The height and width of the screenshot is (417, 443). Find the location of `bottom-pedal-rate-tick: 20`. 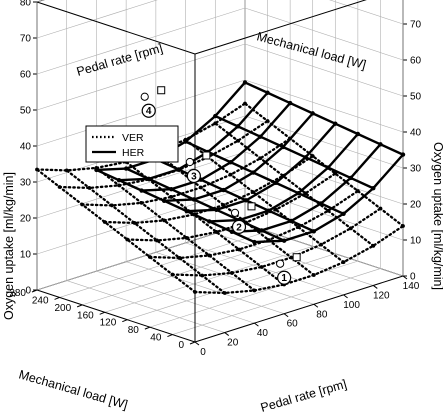

bottom-pedal-rate-tick: 20 is located at coordinates (233, 343).